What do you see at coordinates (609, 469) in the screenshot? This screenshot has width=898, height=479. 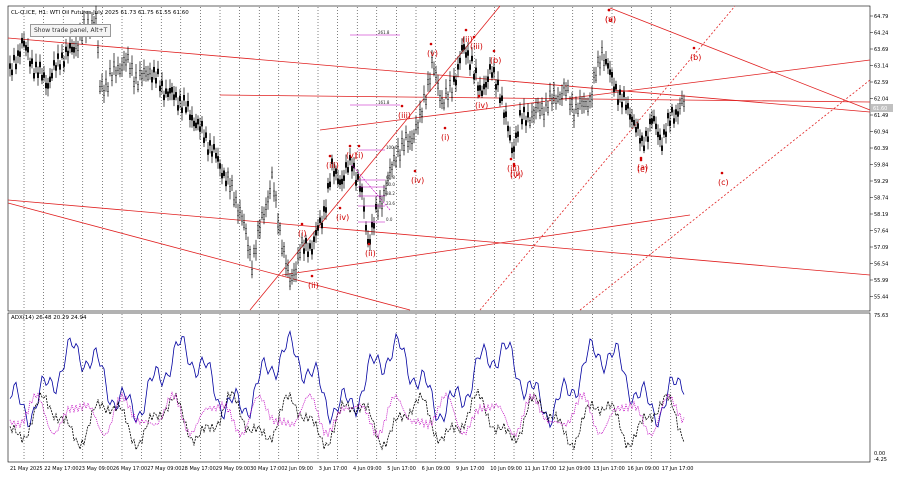 I see `time-tick-label: 13 Jun 17:00` at bounding box center [609, 469].